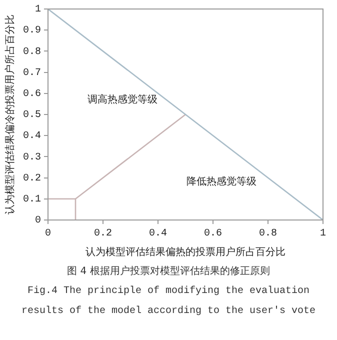 This screenshot has height=340, width=337. What do you see at coordinates (268, 234) in the screenshot?
I see `x-tick-label: 0.8` at bounding box center [268, 234].